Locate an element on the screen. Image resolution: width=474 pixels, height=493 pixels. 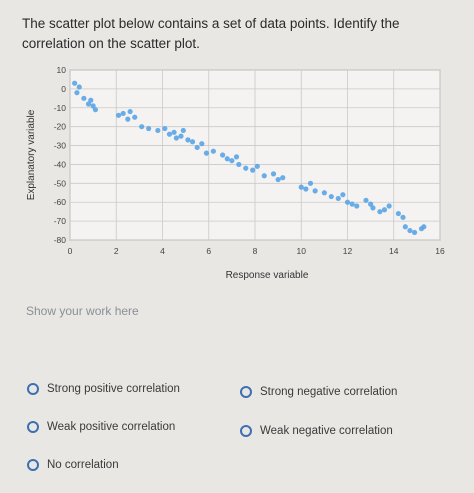
option-weak-positive: Weak positive correlation is located at coordinates (101, 427).